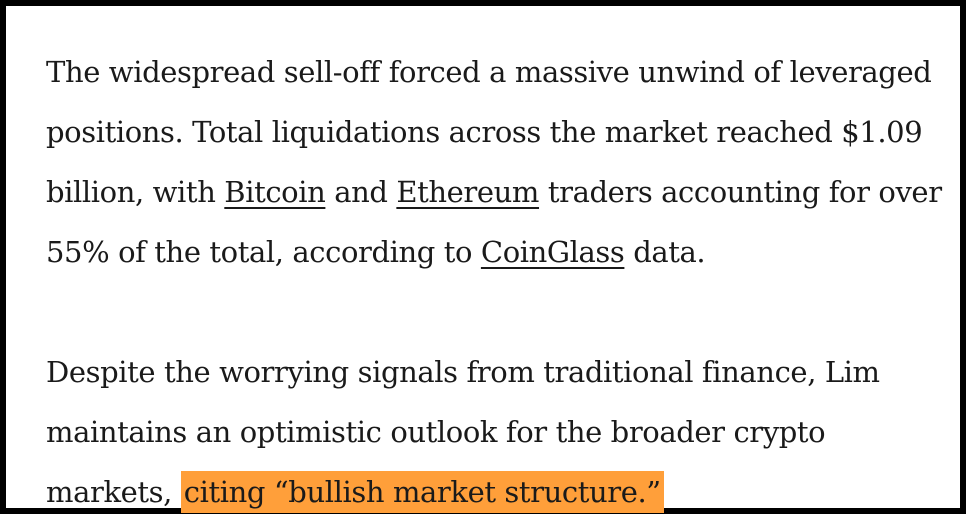 This screenshot has height=522, width=966. What do you see at coordinates (422, 492) in the screenshot?
I see `highlighted-quote: citing “bullish market structure.”` at bounding box center [422, 492].